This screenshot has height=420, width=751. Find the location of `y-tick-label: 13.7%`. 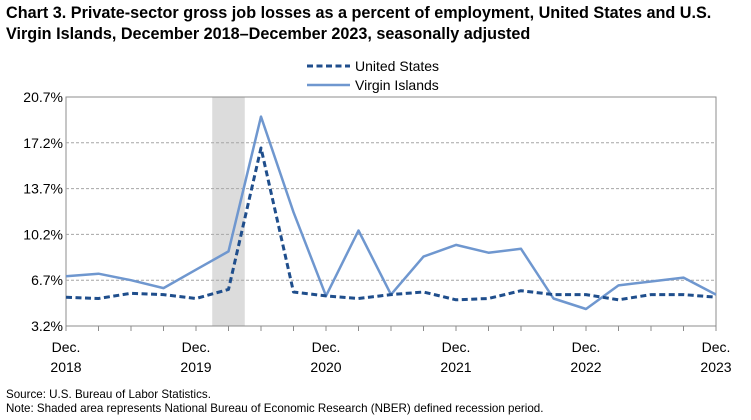

y-tick-label: 13.7% is located at coordinates (43, 189).